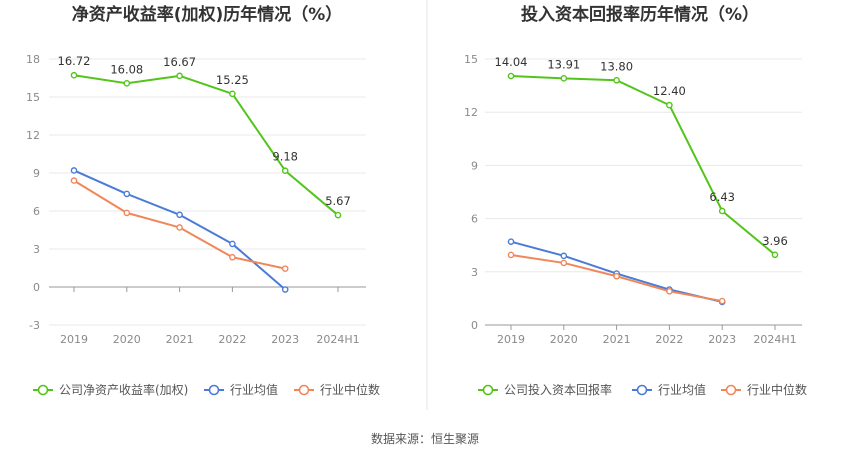 This screenshot has width=850, height=459. I want to click on chart-title: 投入资本回报率历年情况（%）, so click(640, 14).